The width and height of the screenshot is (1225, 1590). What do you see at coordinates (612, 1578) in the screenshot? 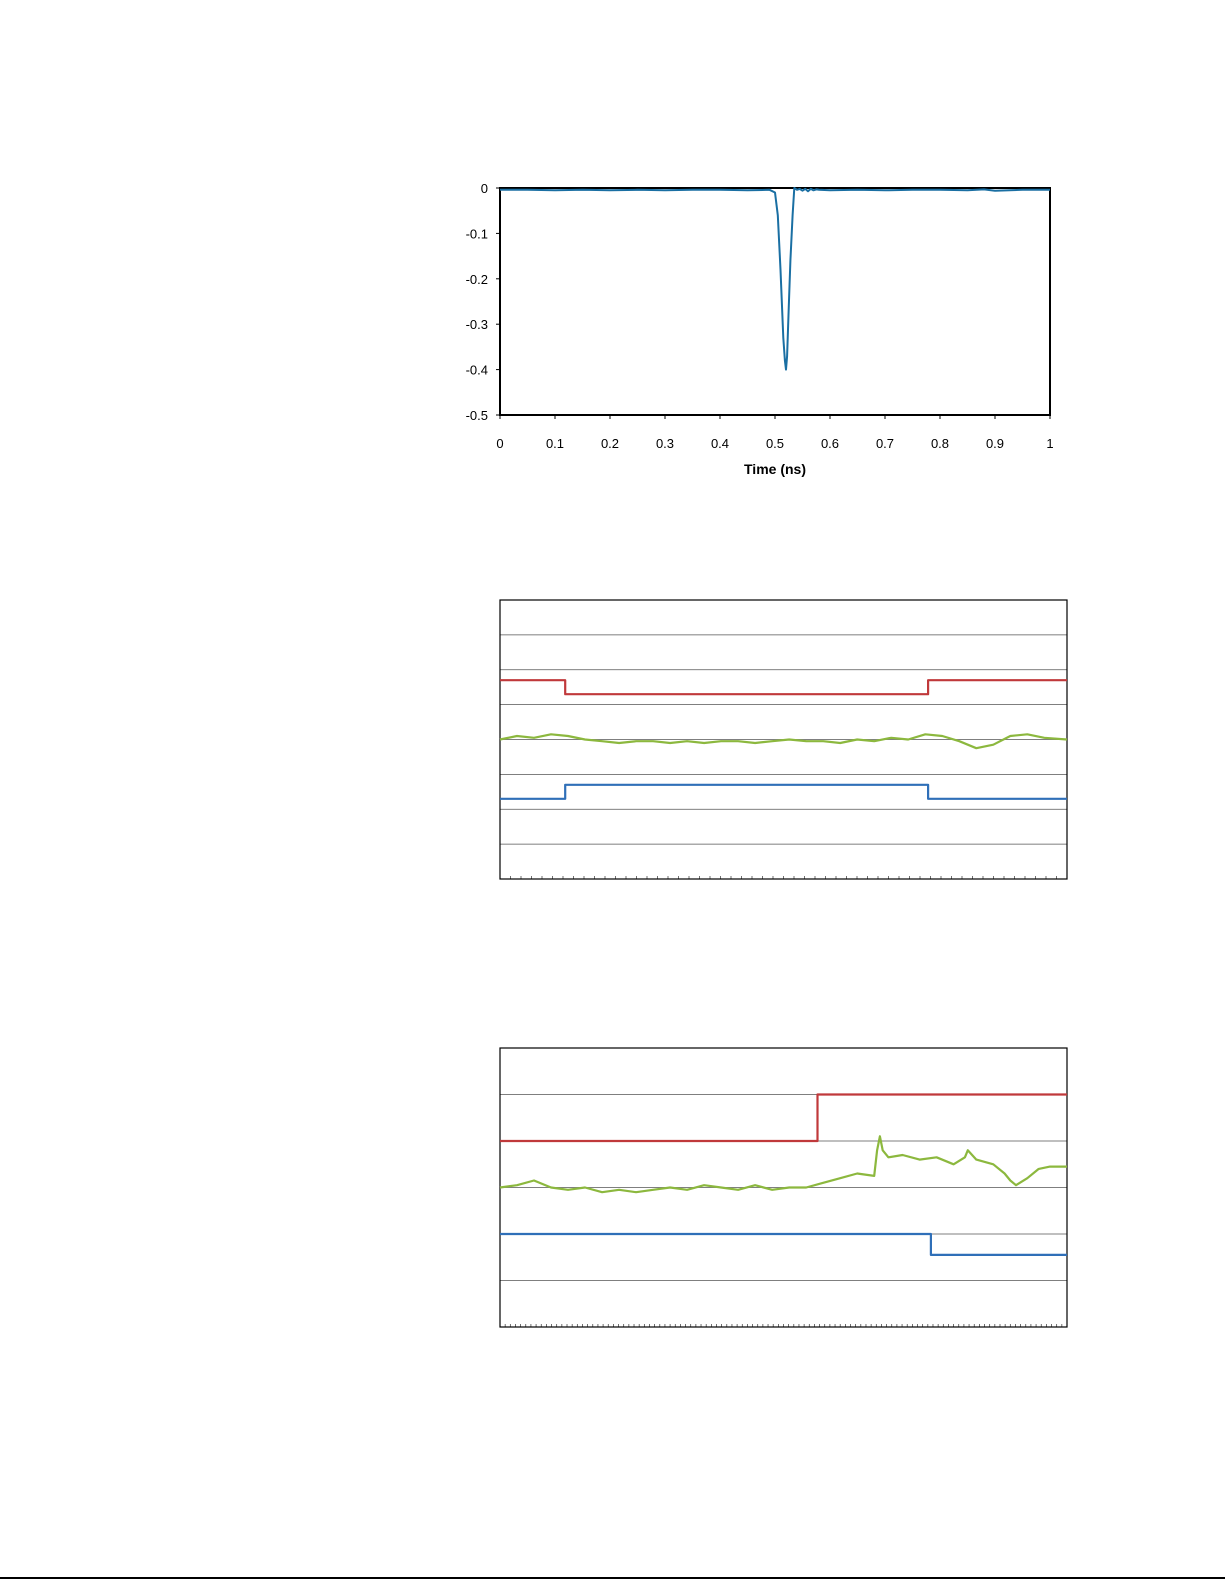
I see `page-bottom-rule` at bounding box center [612, 1578].